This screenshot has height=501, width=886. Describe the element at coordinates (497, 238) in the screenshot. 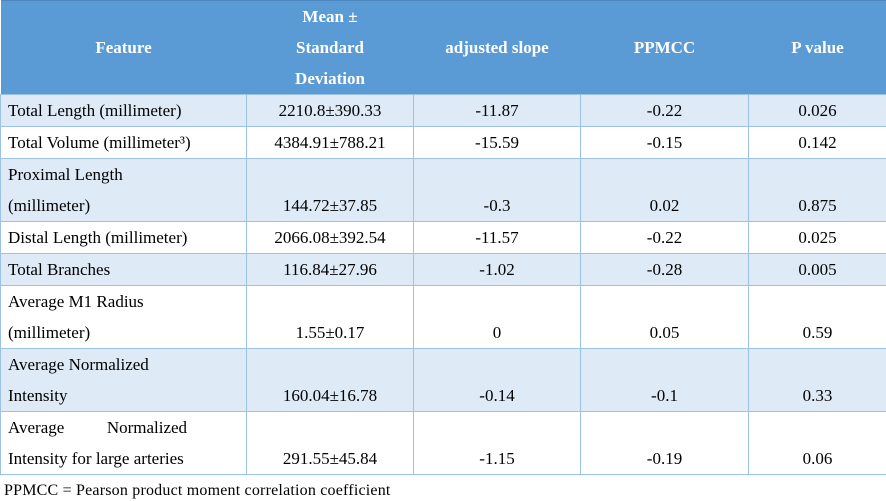

I see `cell-adjusted-slope: -11.57` at that location.